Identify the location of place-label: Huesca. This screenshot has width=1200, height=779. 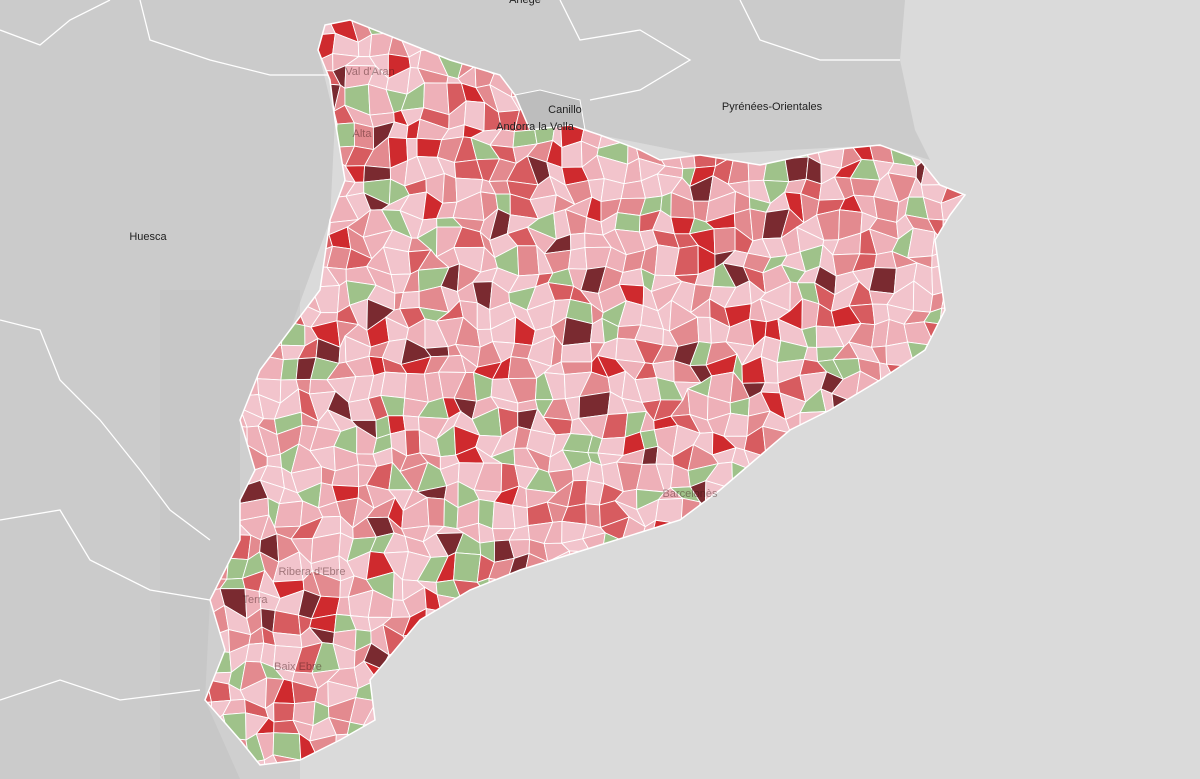
(148, 237).